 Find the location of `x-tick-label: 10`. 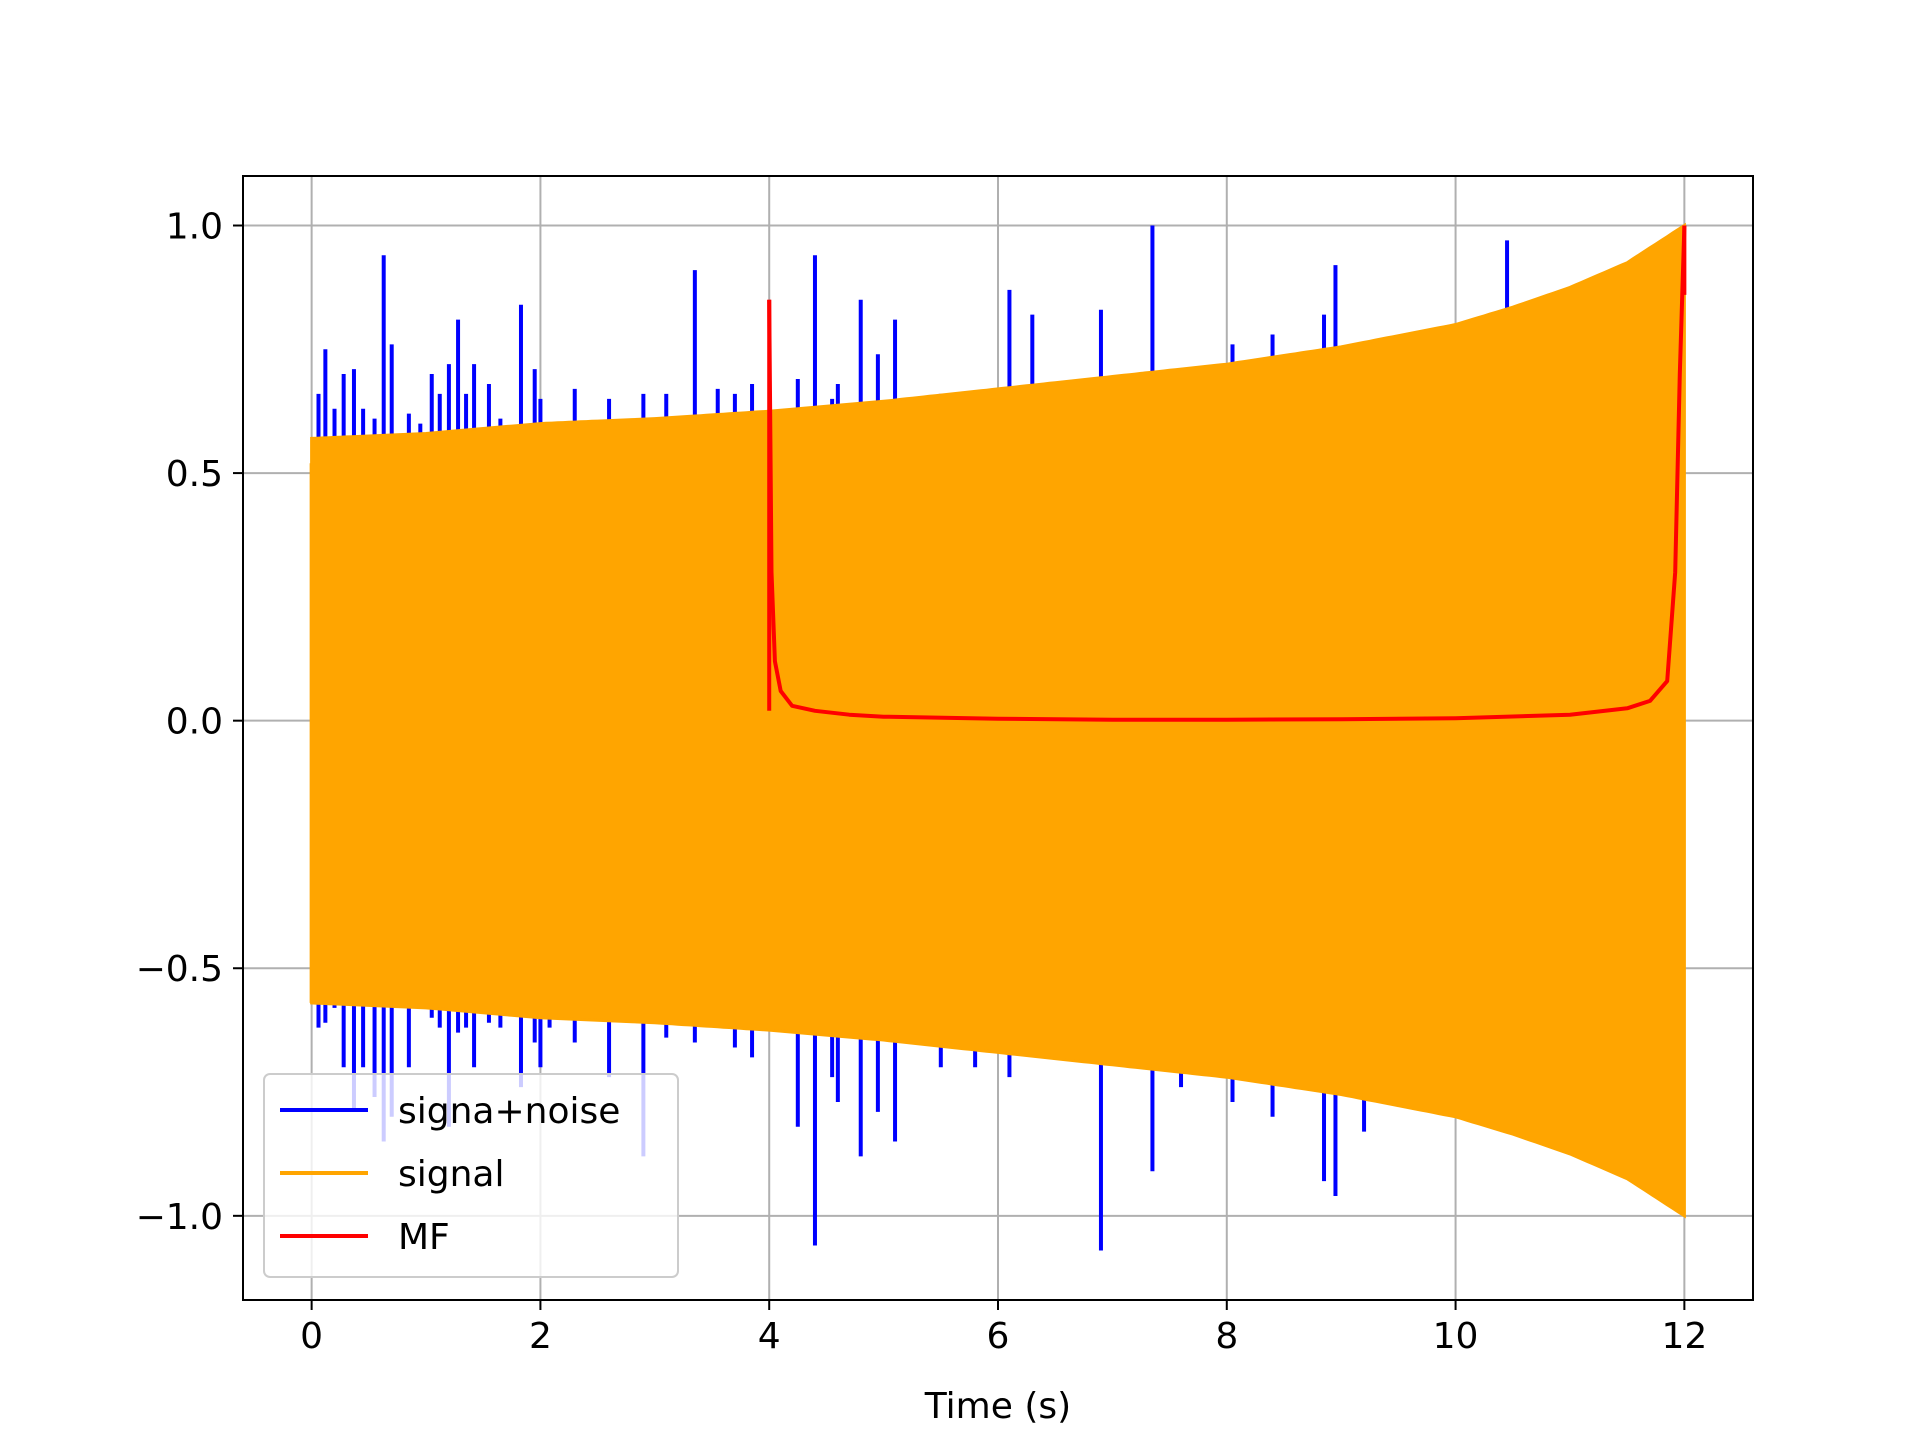

x-tick-label: 10 is located at coordinates (1456, 1336).